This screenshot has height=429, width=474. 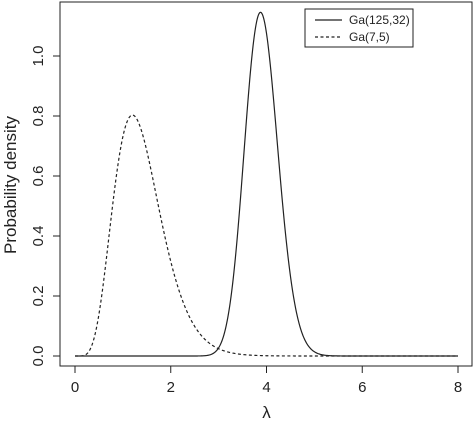 What do you see at coordinates (266, 412) in the screenshot?
I see `x-axis-title: λ` at bounding box center [266, 412].